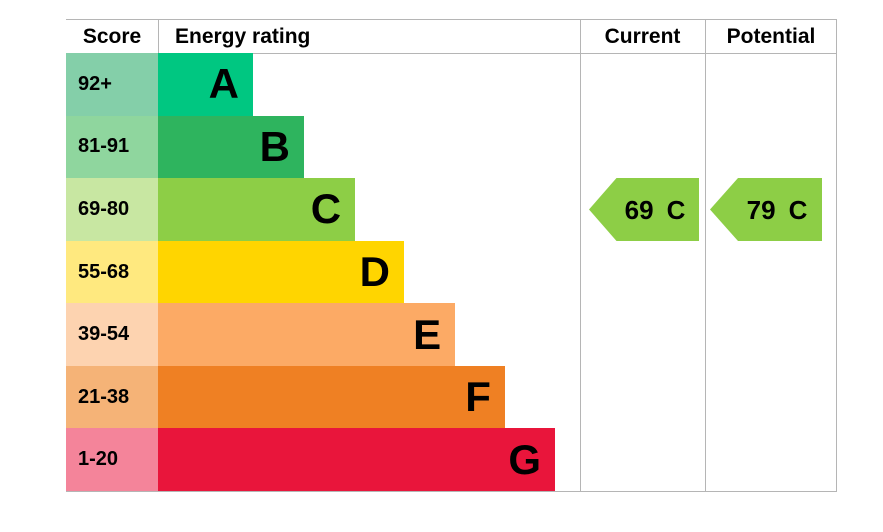  Describe the element at coordinates (369, 209) in the screenshot. I see `band-bar-area: C` at that location.